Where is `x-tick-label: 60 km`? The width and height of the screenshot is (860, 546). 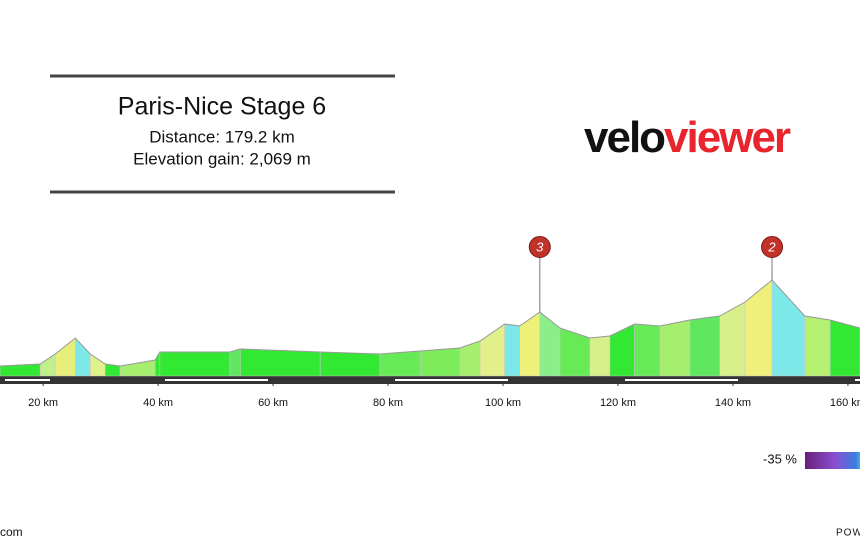
x-tick-label: 60 km is located at coordinates (273, 403).